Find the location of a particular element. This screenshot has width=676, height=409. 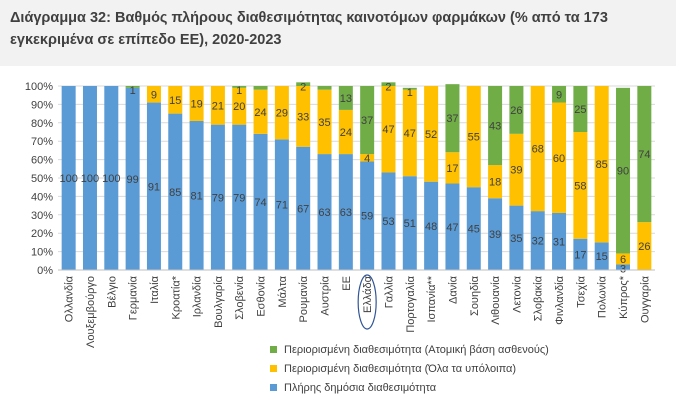

y-tick-label: 100% is located at coordinates (39, 87).